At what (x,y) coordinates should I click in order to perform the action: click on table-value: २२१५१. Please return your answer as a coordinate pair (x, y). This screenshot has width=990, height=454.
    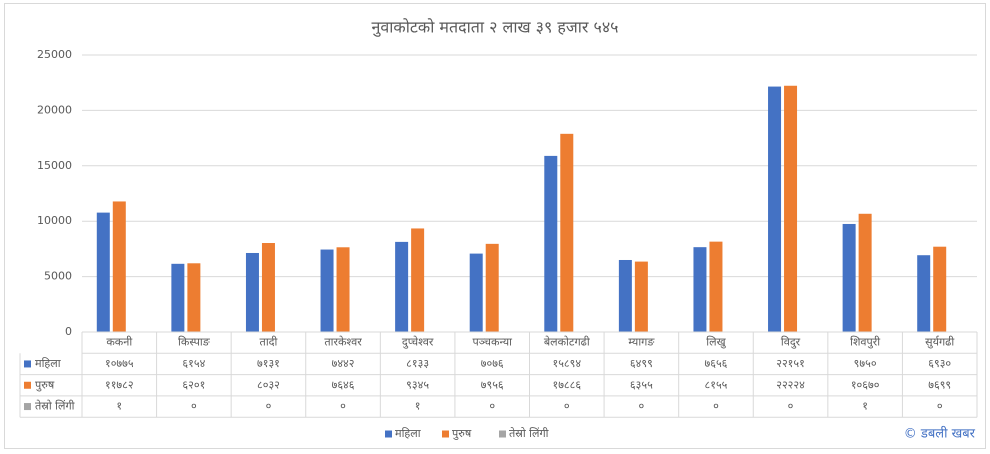
    Looking at the image, I should click on (790, 363).